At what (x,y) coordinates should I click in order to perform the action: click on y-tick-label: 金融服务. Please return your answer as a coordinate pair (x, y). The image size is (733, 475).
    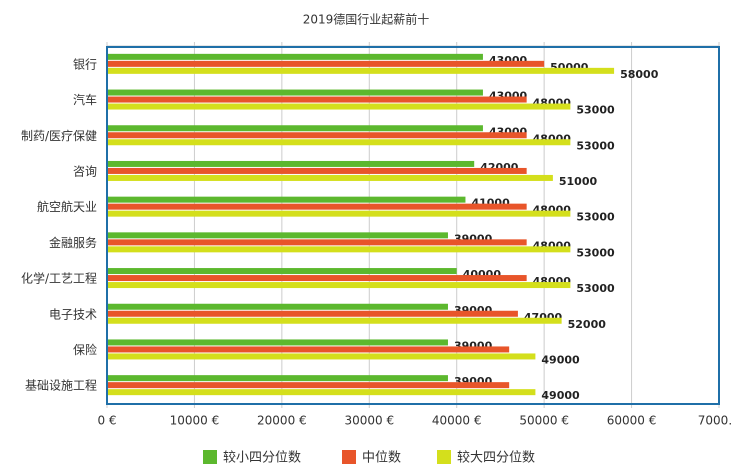
    Looking at the image, I should click on (73, 242).